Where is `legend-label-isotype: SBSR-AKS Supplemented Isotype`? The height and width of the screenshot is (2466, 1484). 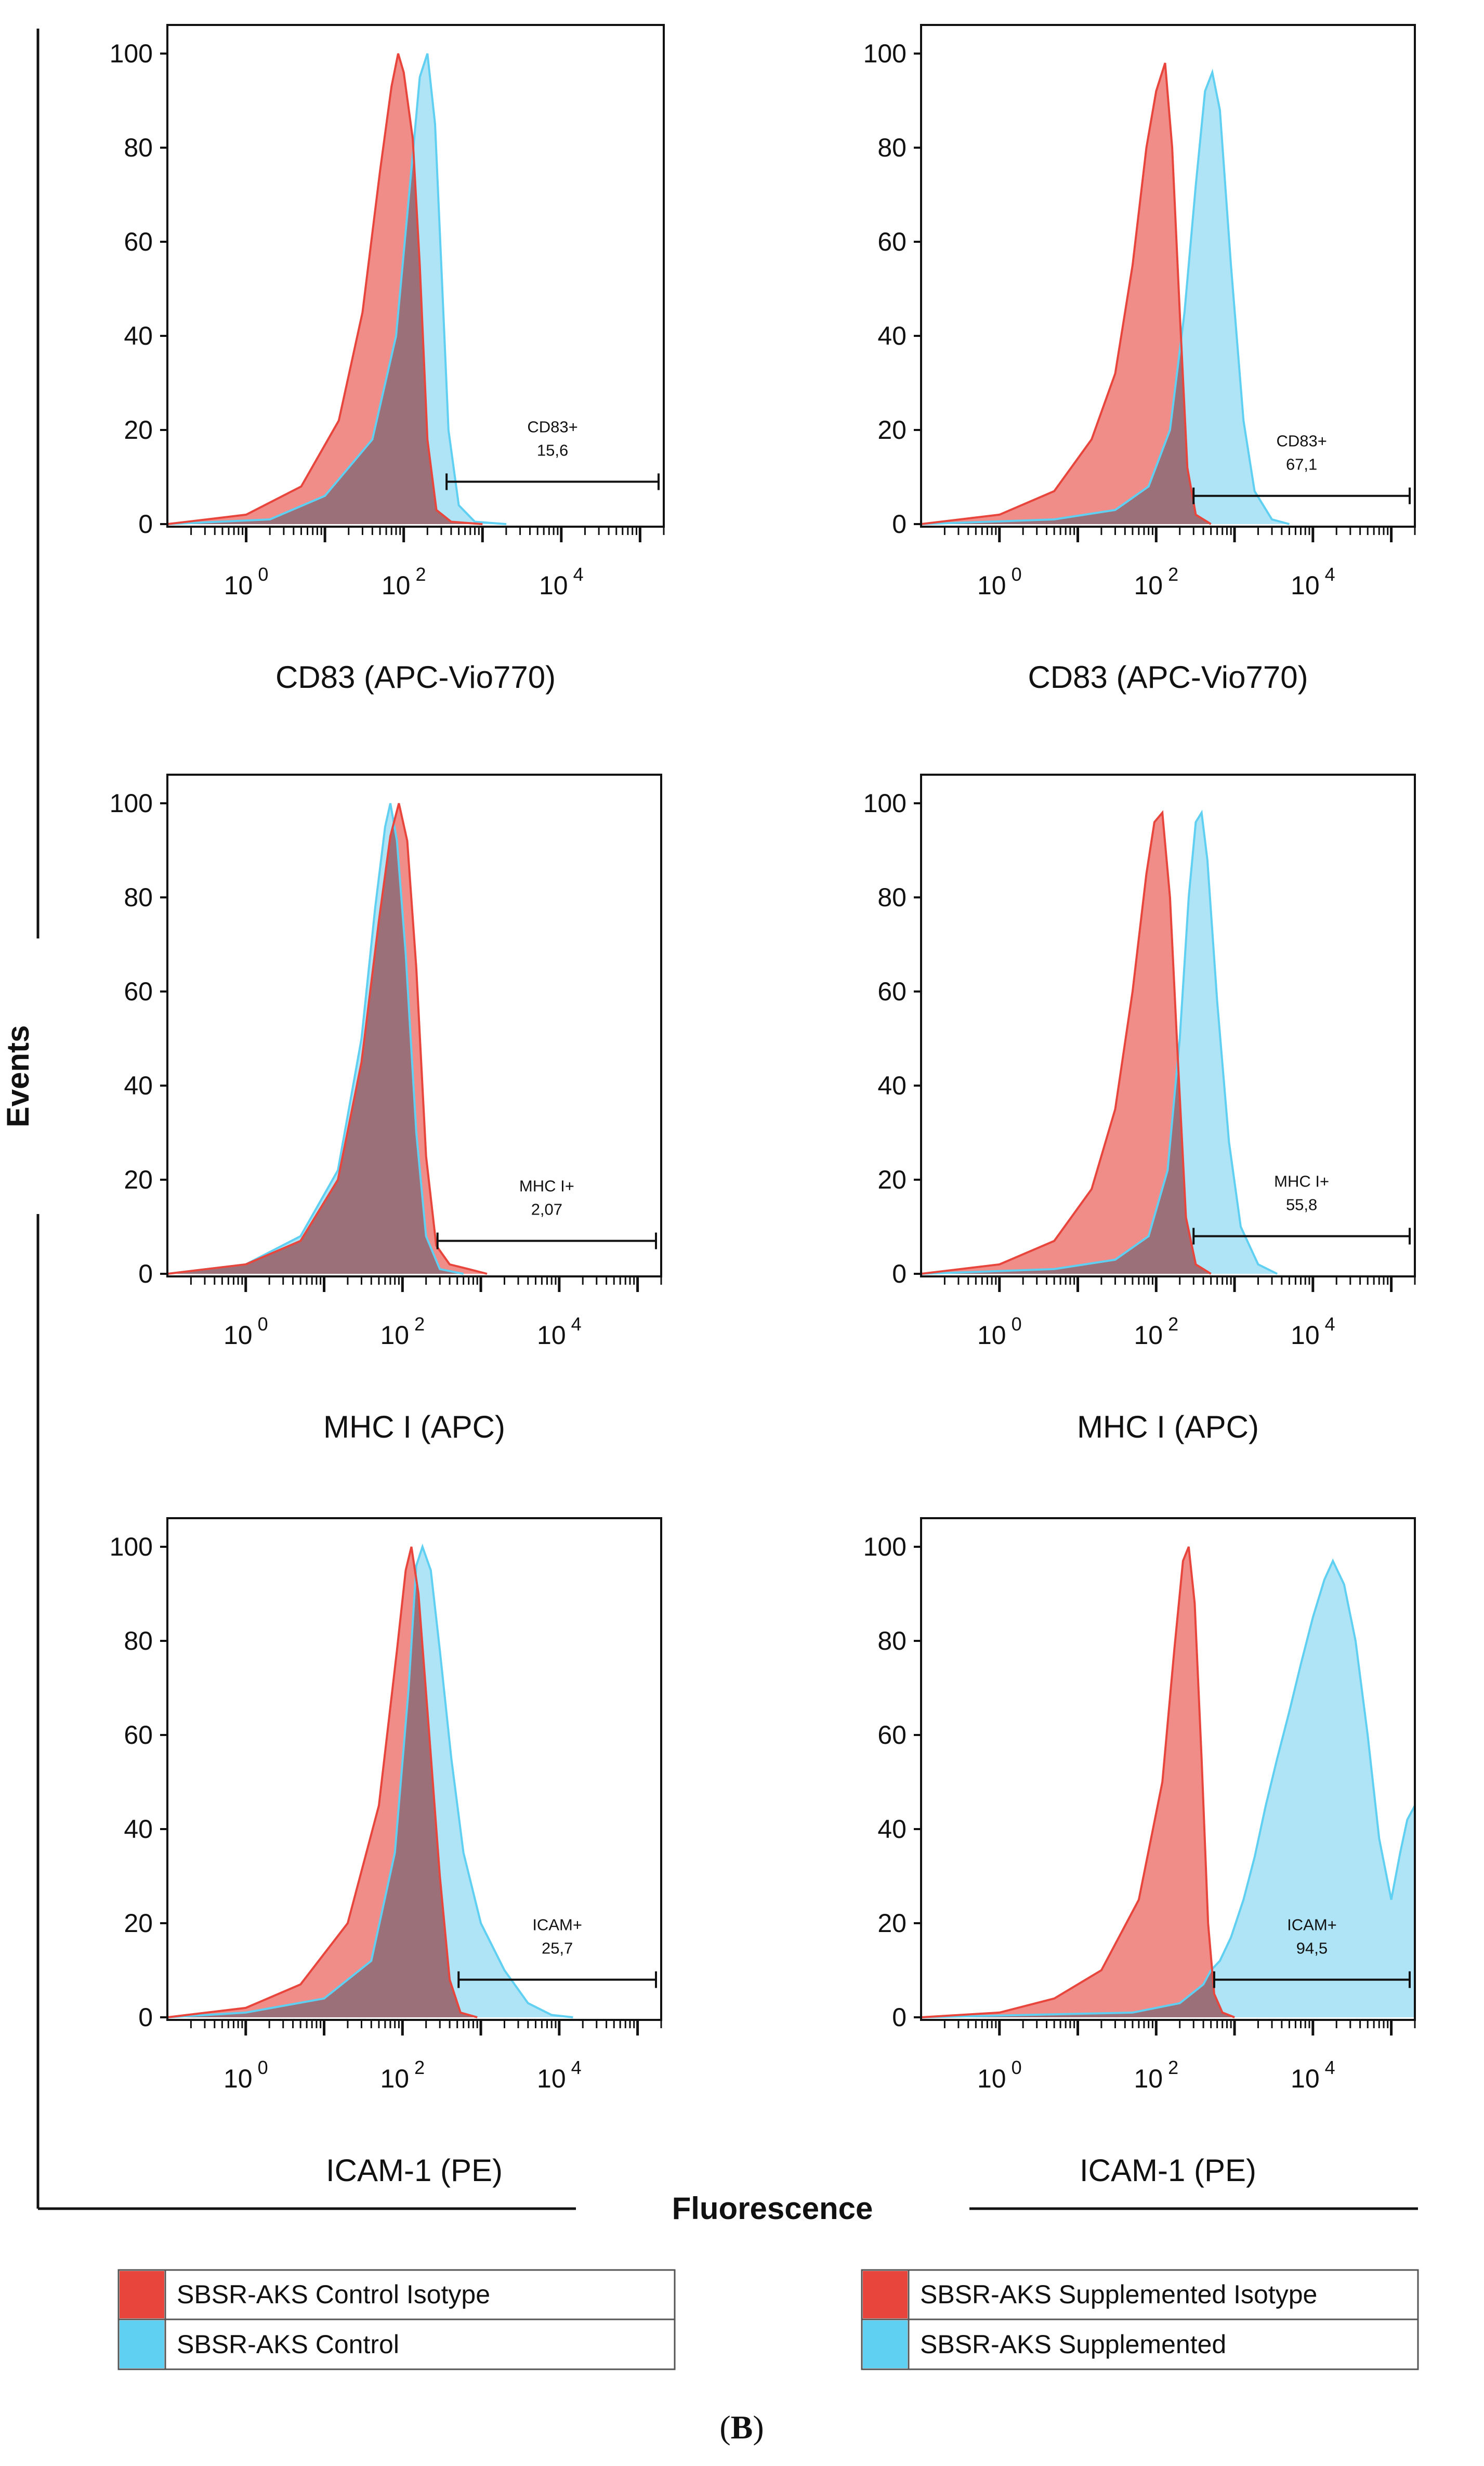 legend-label-isotype: SBSR-AKS Supplemented Isotype is located at coordinates (1118, 2294).